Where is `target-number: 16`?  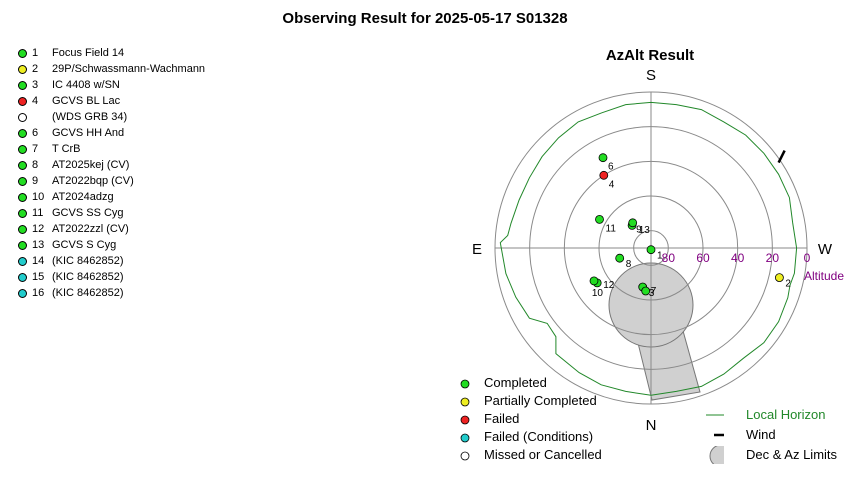
target-number: 16 is located at coordinates (38, 293).